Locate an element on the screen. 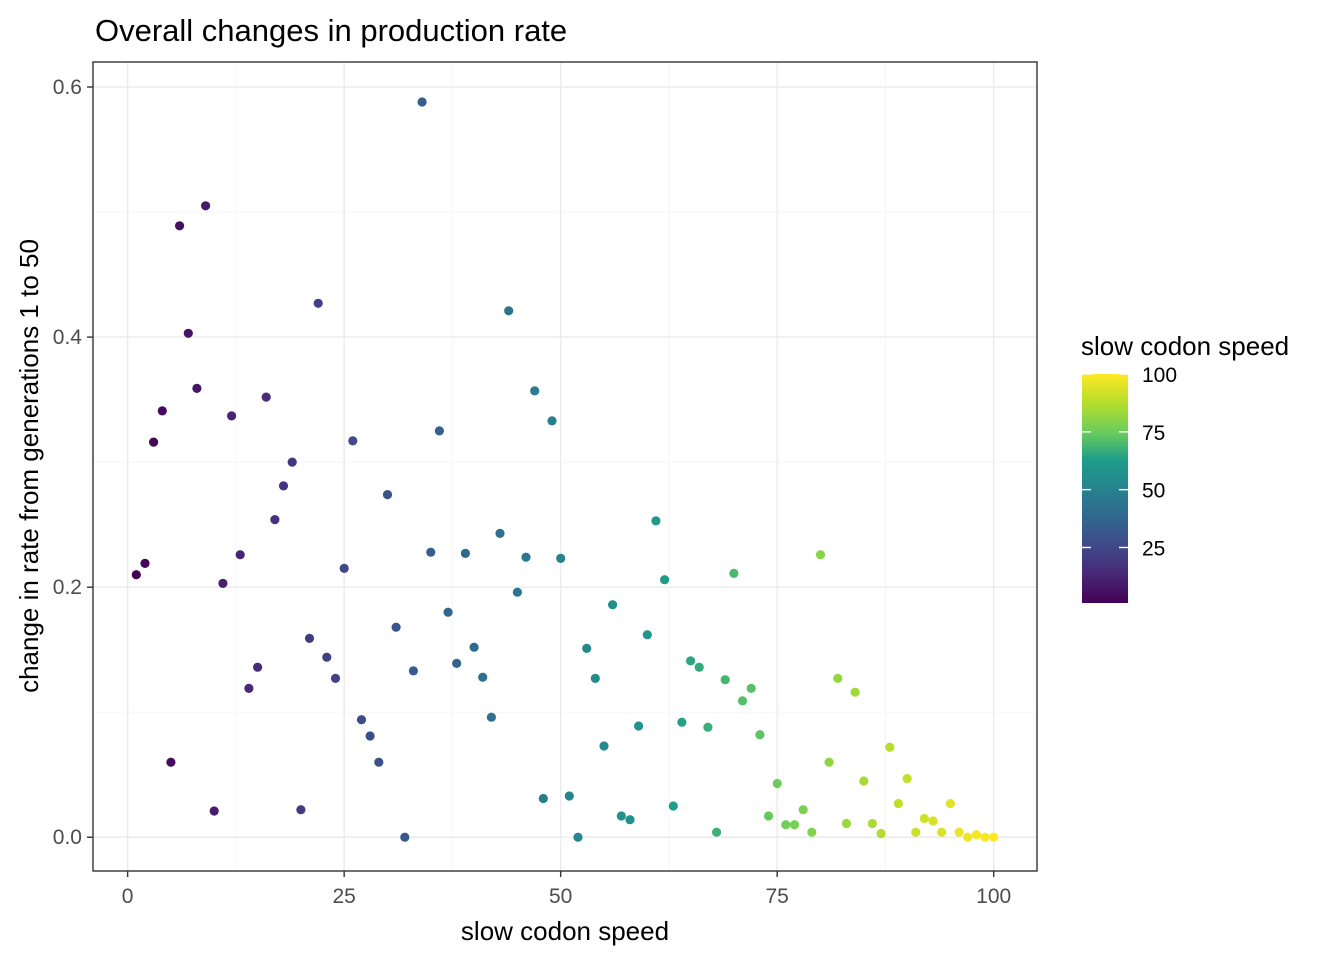  x-tick-label: 0 is located at coordinates (128, 896).